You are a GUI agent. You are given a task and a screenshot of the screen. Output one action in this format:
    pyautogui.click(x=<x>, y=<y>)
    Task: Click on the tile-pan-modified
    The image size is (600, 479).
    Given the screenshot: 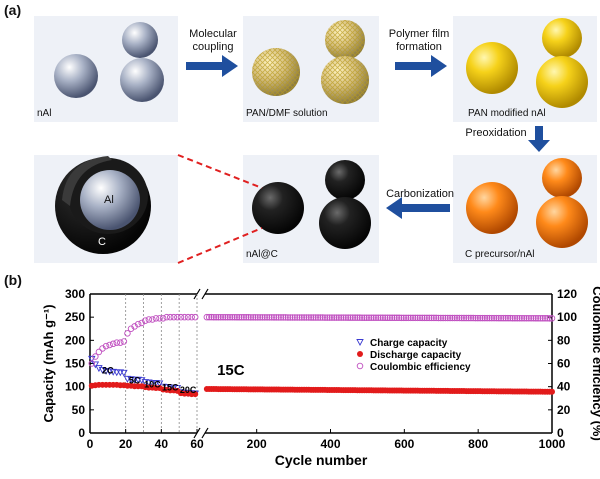 What is the action you would take?
    pyautogui.click(x=525, y=69)
    